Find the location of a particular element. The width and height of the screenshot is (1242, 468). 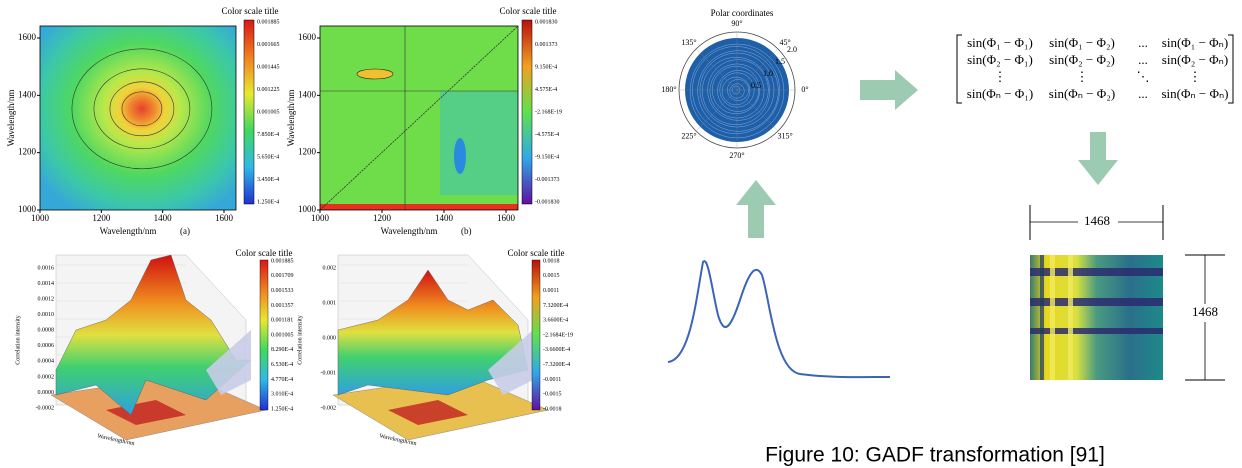

bracket is located at coordinates (959, 69).